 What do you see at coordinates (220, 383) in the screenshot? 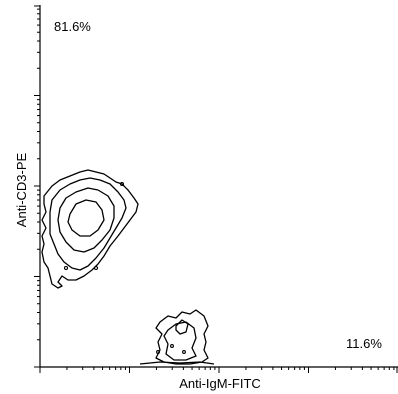
I see `x-axis-label: Anti-IgM-FITC` at bounding box center [220, 383].